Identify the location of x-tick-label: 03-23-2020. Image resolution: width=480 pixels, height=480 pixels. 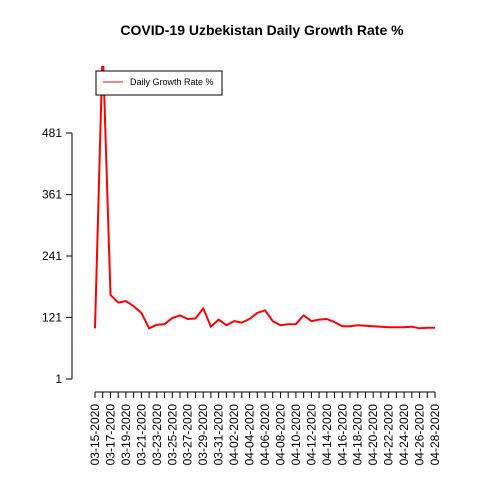
(157, 435).